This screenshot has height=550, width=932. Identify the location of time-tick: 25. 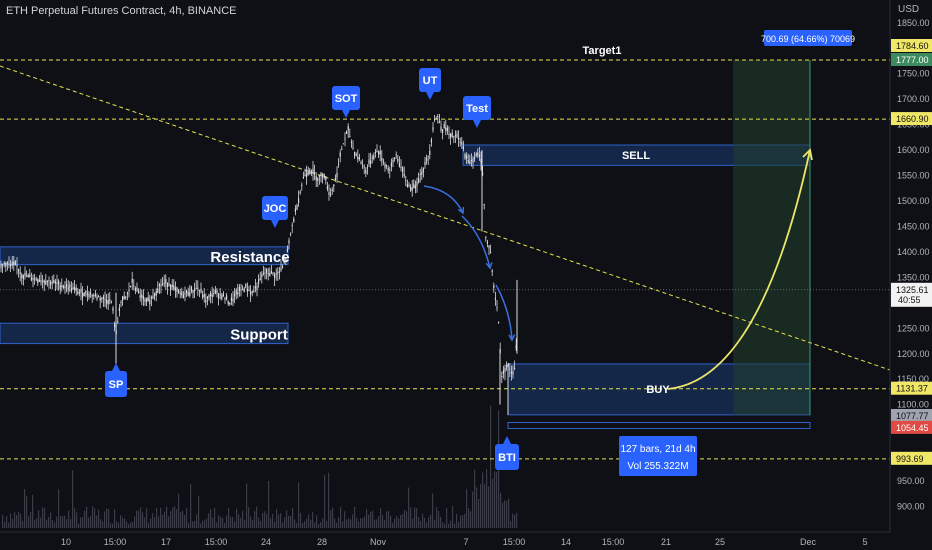
(720, 542).